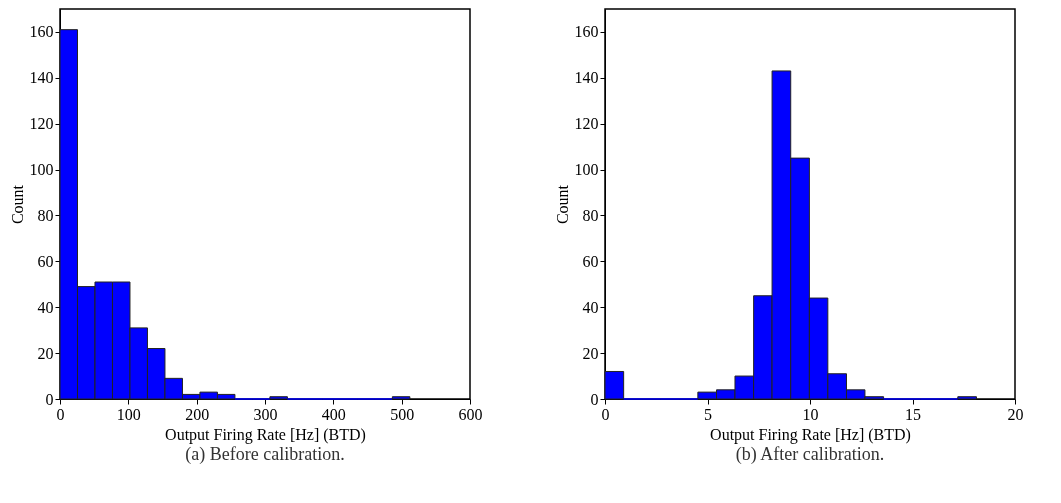 The image size is (1061, 503). What do you see at coordinates (810, 414) in the screenshot?
I see `x-tick-label: 10` at bounding box center [810, 414].